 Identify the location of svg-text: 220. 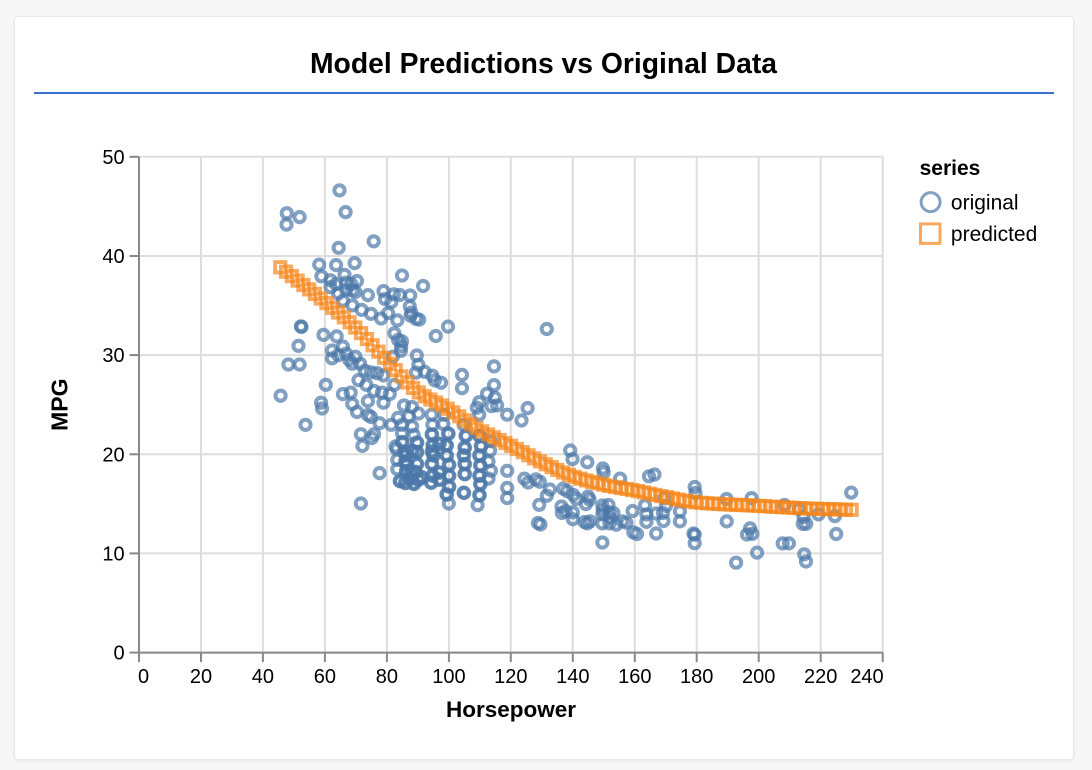
(820, 677).